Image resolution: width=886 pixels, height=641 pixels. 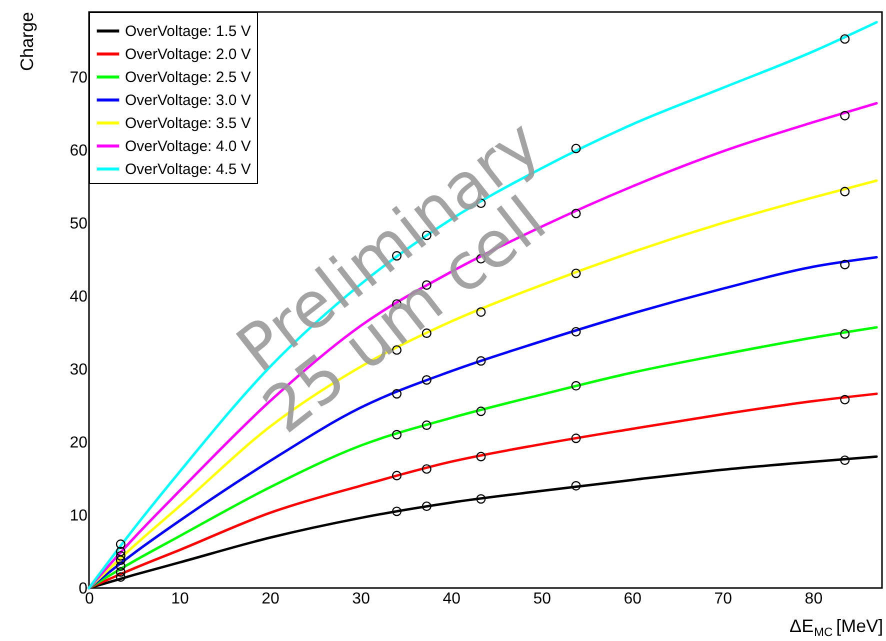 I want to click on legend-label: OverVoltage: 3.5 V, so click(x=188, y=123).